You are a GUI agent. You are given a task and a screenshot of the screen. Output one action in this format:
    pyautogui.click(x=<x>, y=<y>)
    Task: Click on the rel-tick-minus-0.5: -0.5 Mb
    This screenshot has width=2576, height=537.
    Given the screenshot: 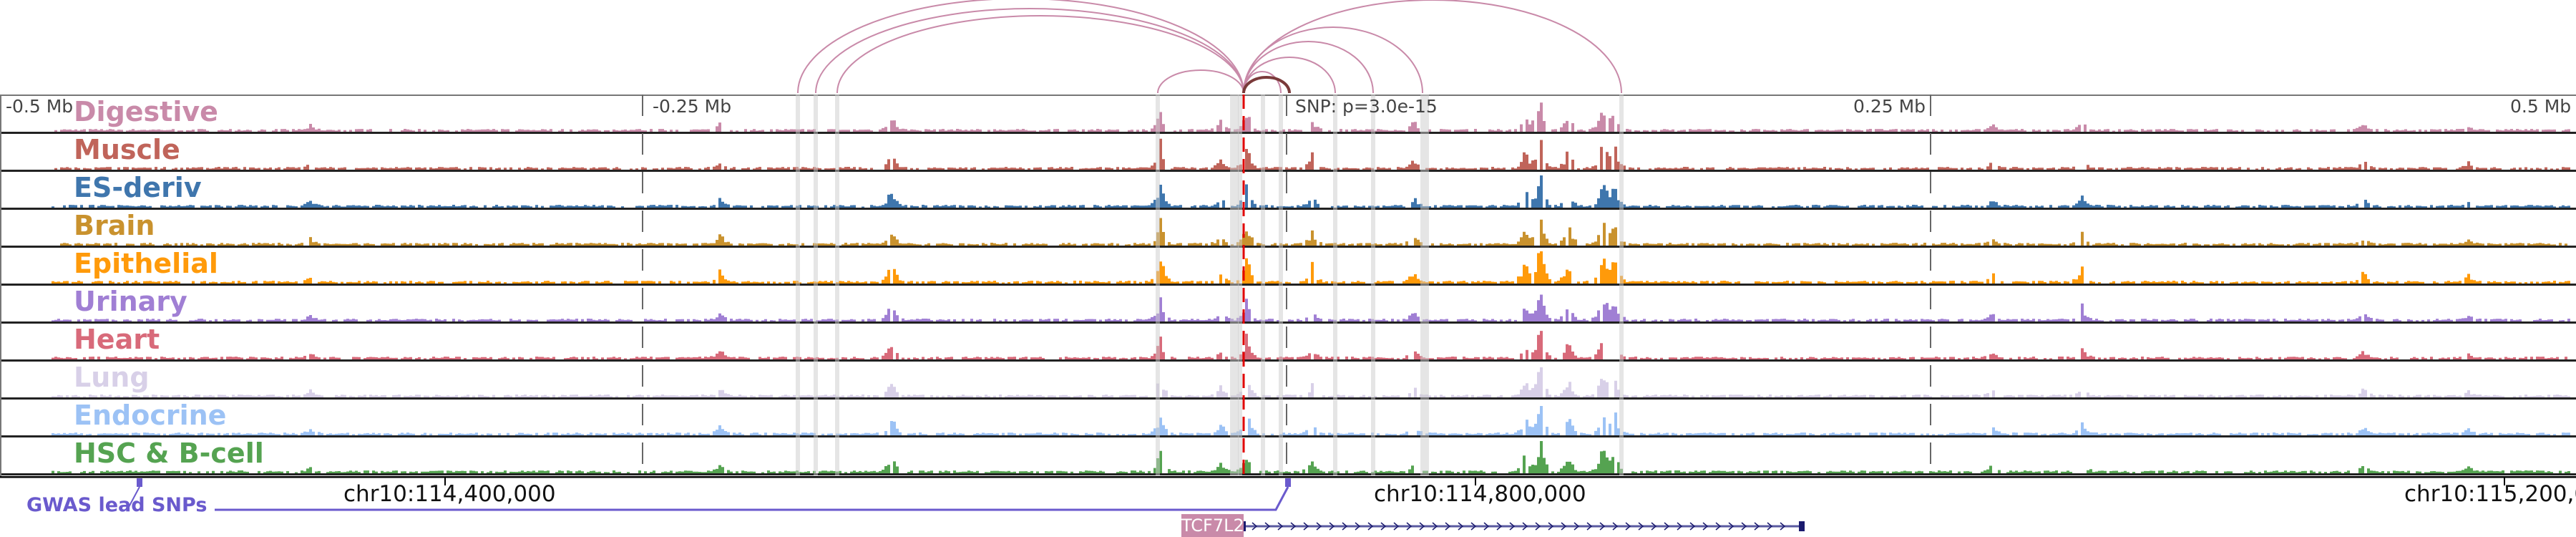 What is the action you would take?
    pyautogui.click(x=40, y=106)
    